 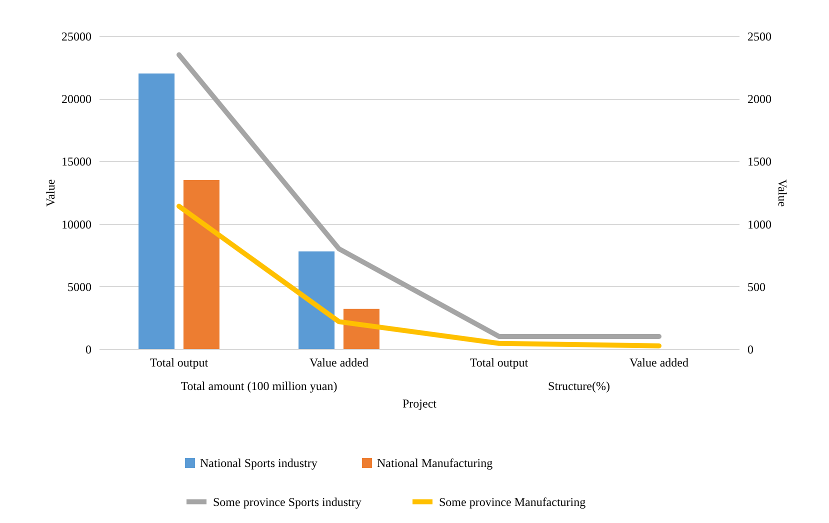 I want to click on y2-axis-title: Value, so click(x=783, y=193).